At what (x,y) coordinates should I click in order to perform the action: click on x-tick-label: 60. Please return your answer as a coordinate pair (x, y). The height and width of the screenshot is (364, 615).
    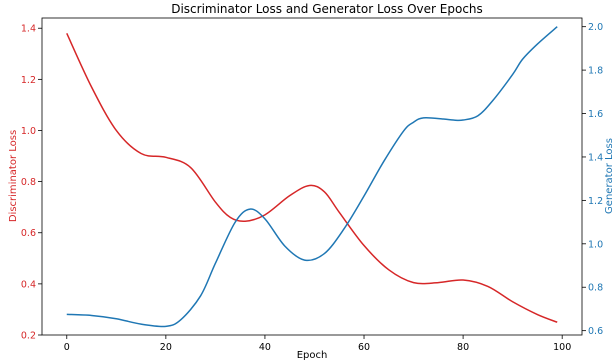
    Looking at the image, I should click on (364, 347).